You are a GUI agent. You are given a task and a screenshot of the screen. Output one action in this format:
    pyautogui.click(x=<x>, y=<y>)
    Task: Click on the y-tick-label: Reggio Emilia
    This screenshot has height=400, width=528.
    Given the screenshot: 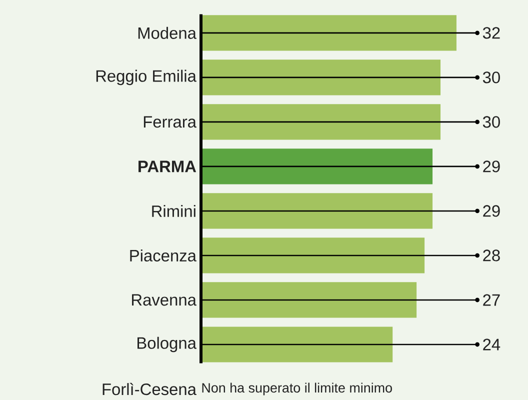 What is the action you would take?
    pyautogui.click(x=146, y=78)
    